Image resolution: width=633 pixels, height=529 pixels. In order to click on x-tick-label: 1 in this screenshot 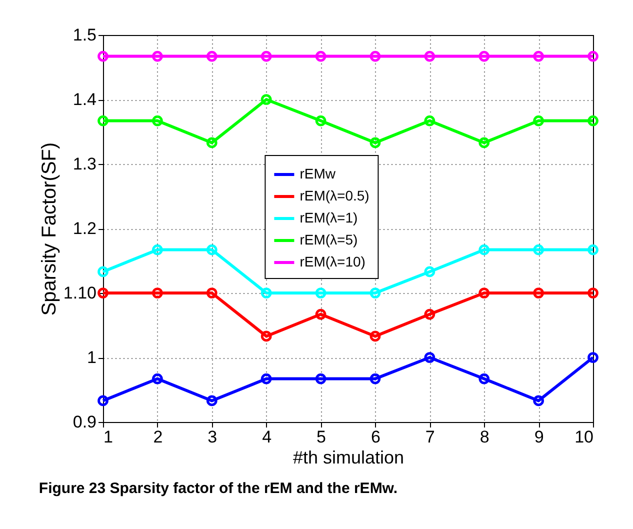, I will do `click(108, 437)`.